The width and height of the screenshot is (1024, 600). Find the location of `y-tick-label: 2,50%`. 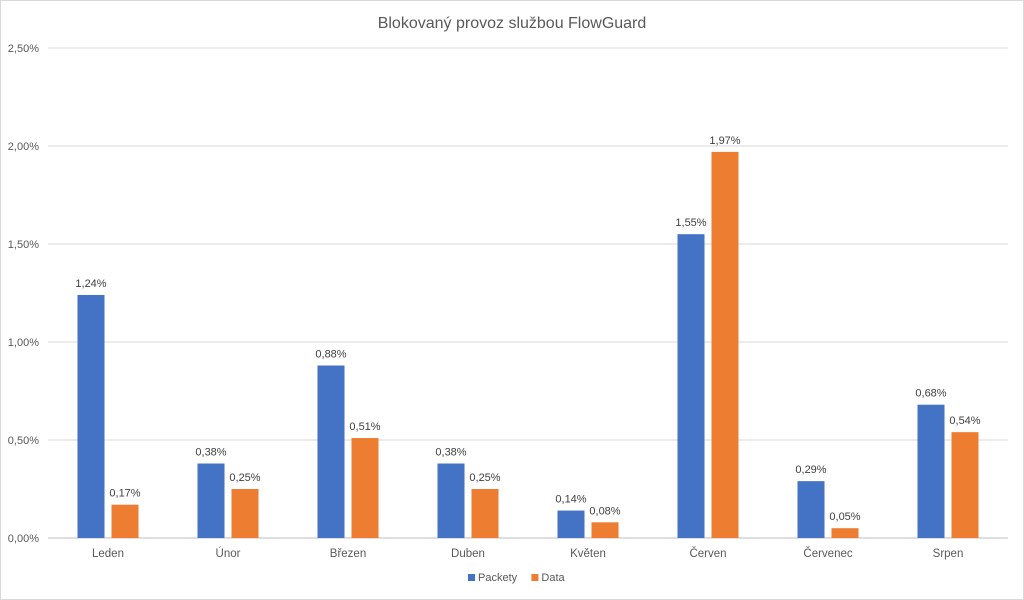

y-tick-label: 2,50% is located at coordinates (23, 49).